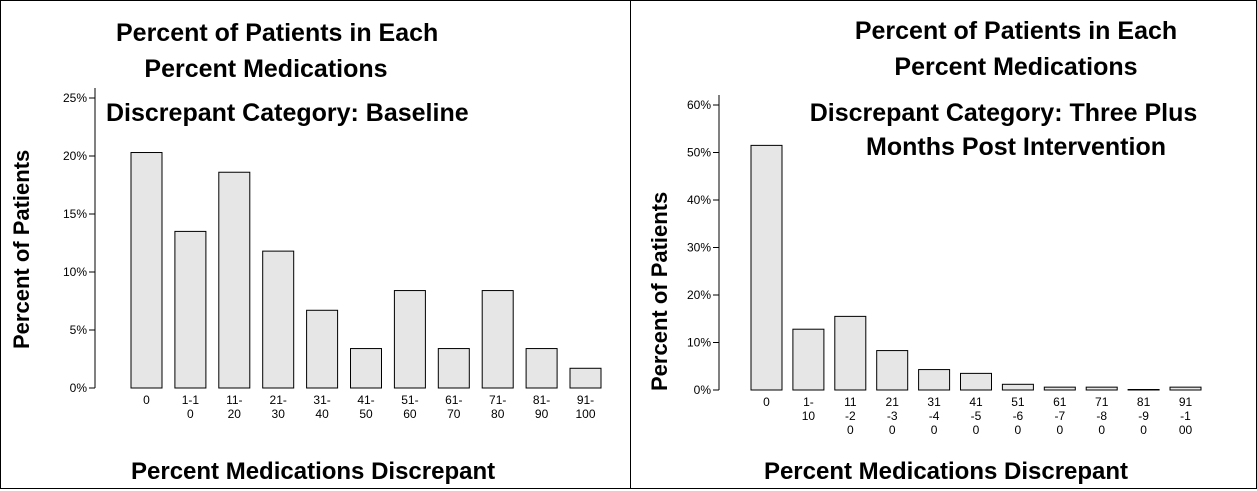 This screenshot has height=491, width=1257. What do you see at coordinates (1003, 113) in the screenshot?
I see `chart-title-line-3: Discrepant Category: Three Plus` at bounding box center [1003, 113].